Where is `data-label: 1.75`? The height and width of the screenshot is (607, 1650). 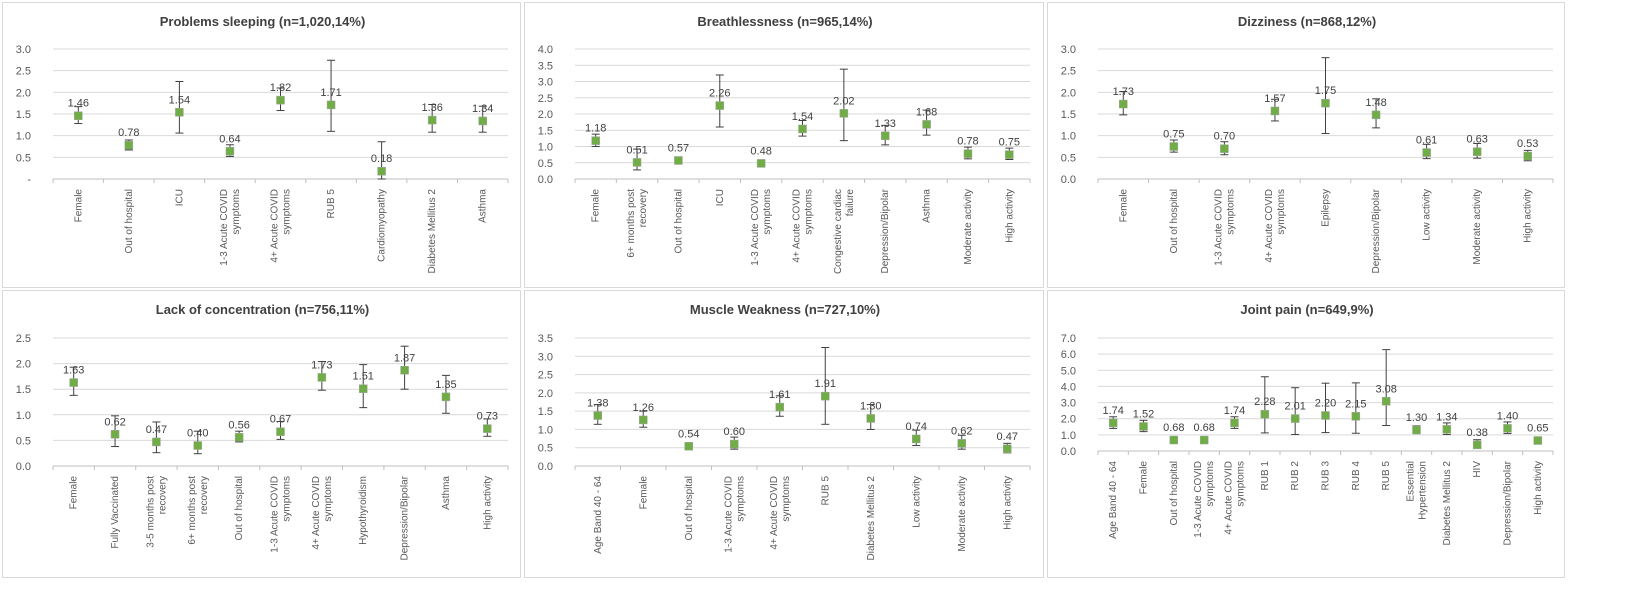 data-label: 1.75 is located at coordinates (1325, 91).